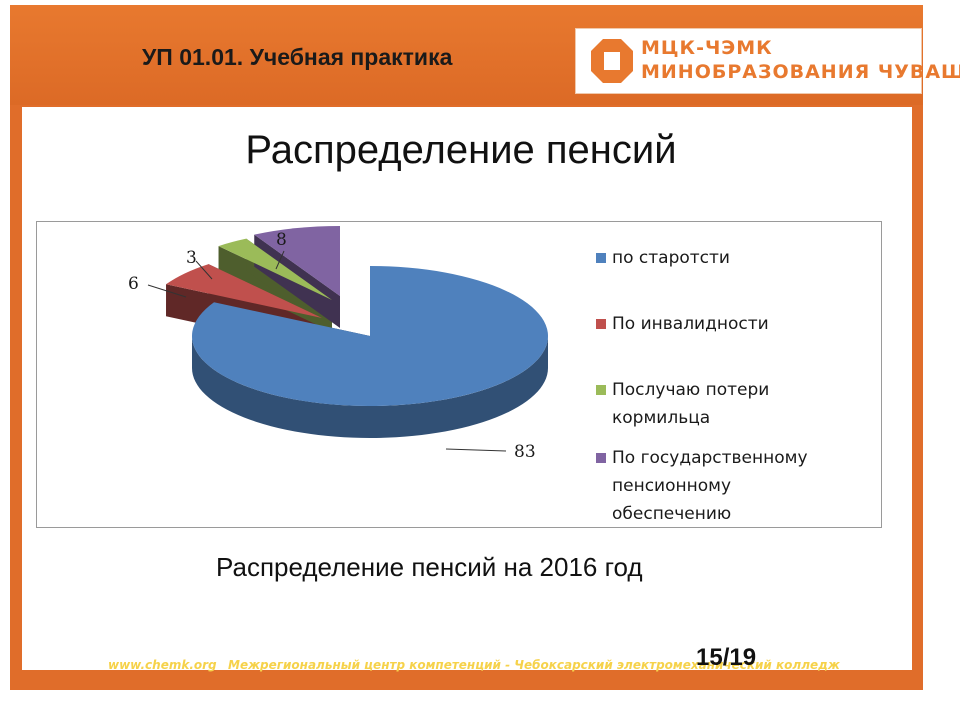 Image resolution: width=960 pixels, height=720 pixels. I want to click on footer-url: www.chemk.org, so click(162, 665).